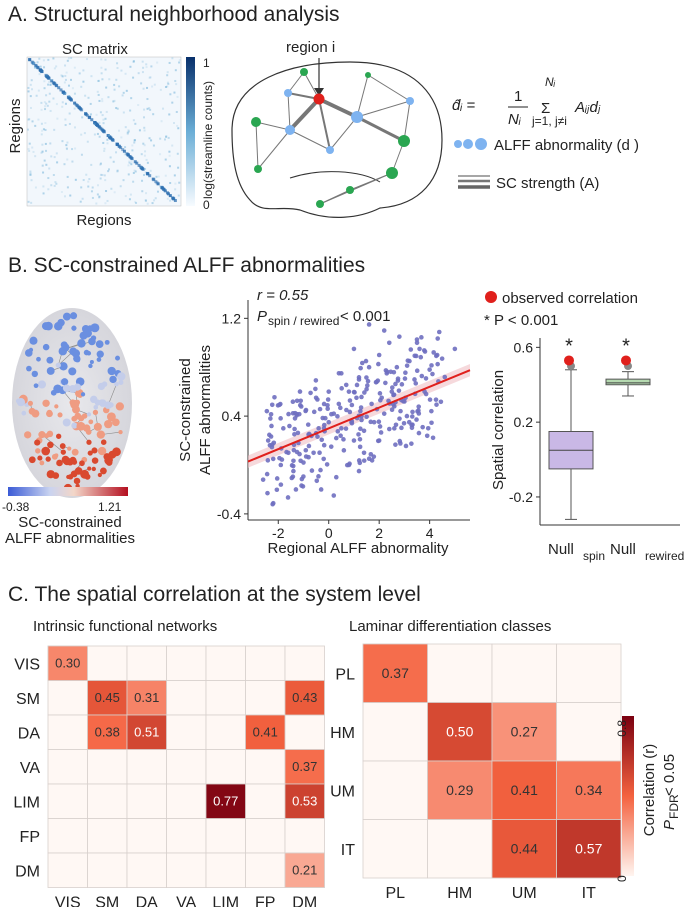 The height and width of the screenshot is (907, 685). What do you see at coordinates (110, 507) in the screenshot?
I see `brain-colorbar-max: 1.21` at bounding box center [110, 507].